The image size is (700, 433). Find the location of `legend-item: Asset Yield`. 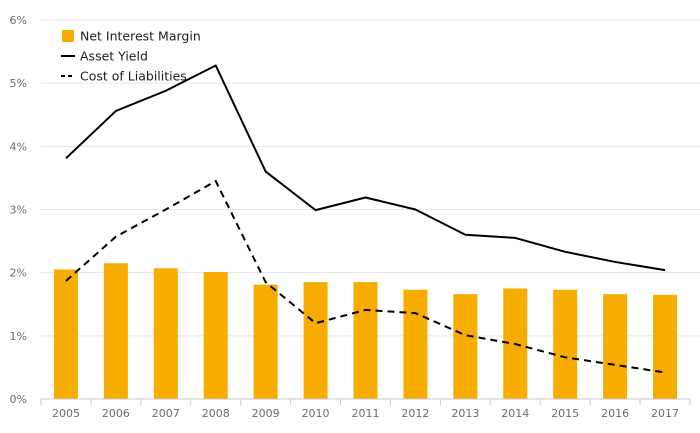

legend-item: Asset Yield is located at coordinates (104, 56).